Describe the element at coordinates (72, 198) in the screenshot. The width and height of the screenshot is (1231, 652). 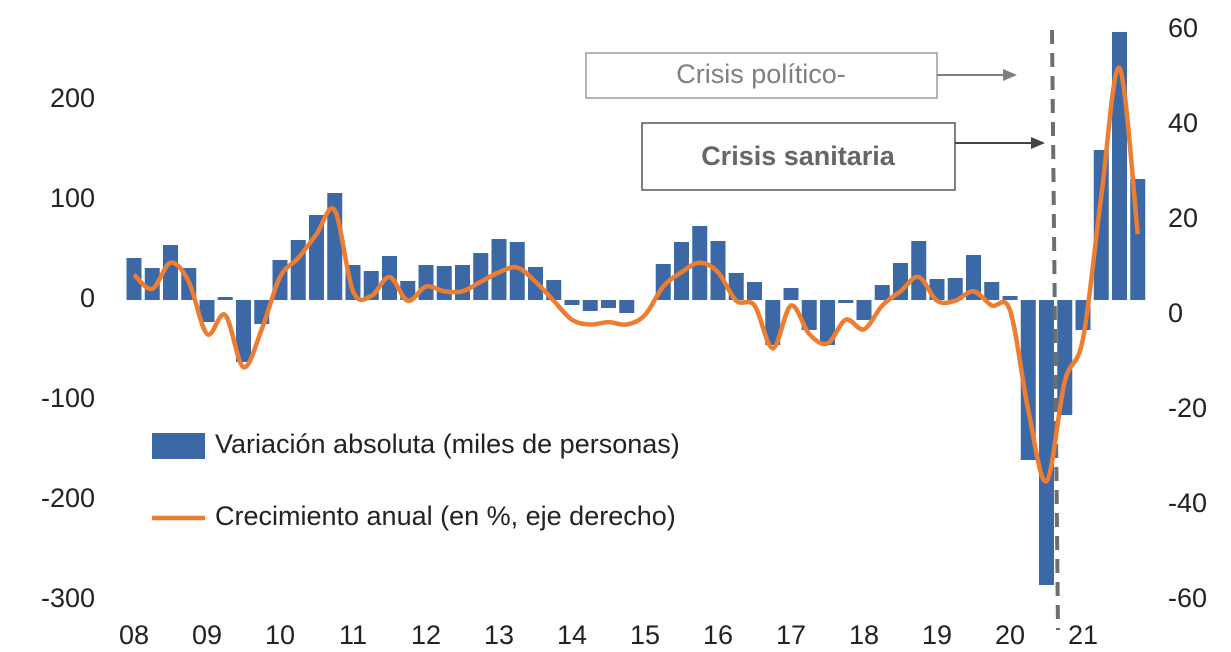
I see `y-tick-label: 100` at that location.